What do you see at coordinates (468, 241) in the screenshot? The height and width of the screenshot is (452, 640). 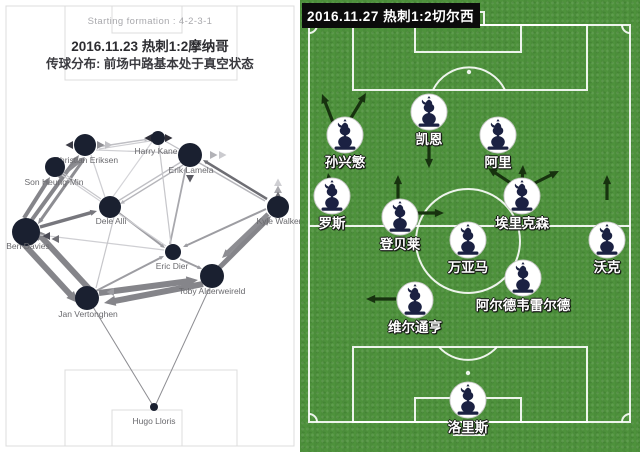 I see `center-circle` at bounding box center [468, 241].